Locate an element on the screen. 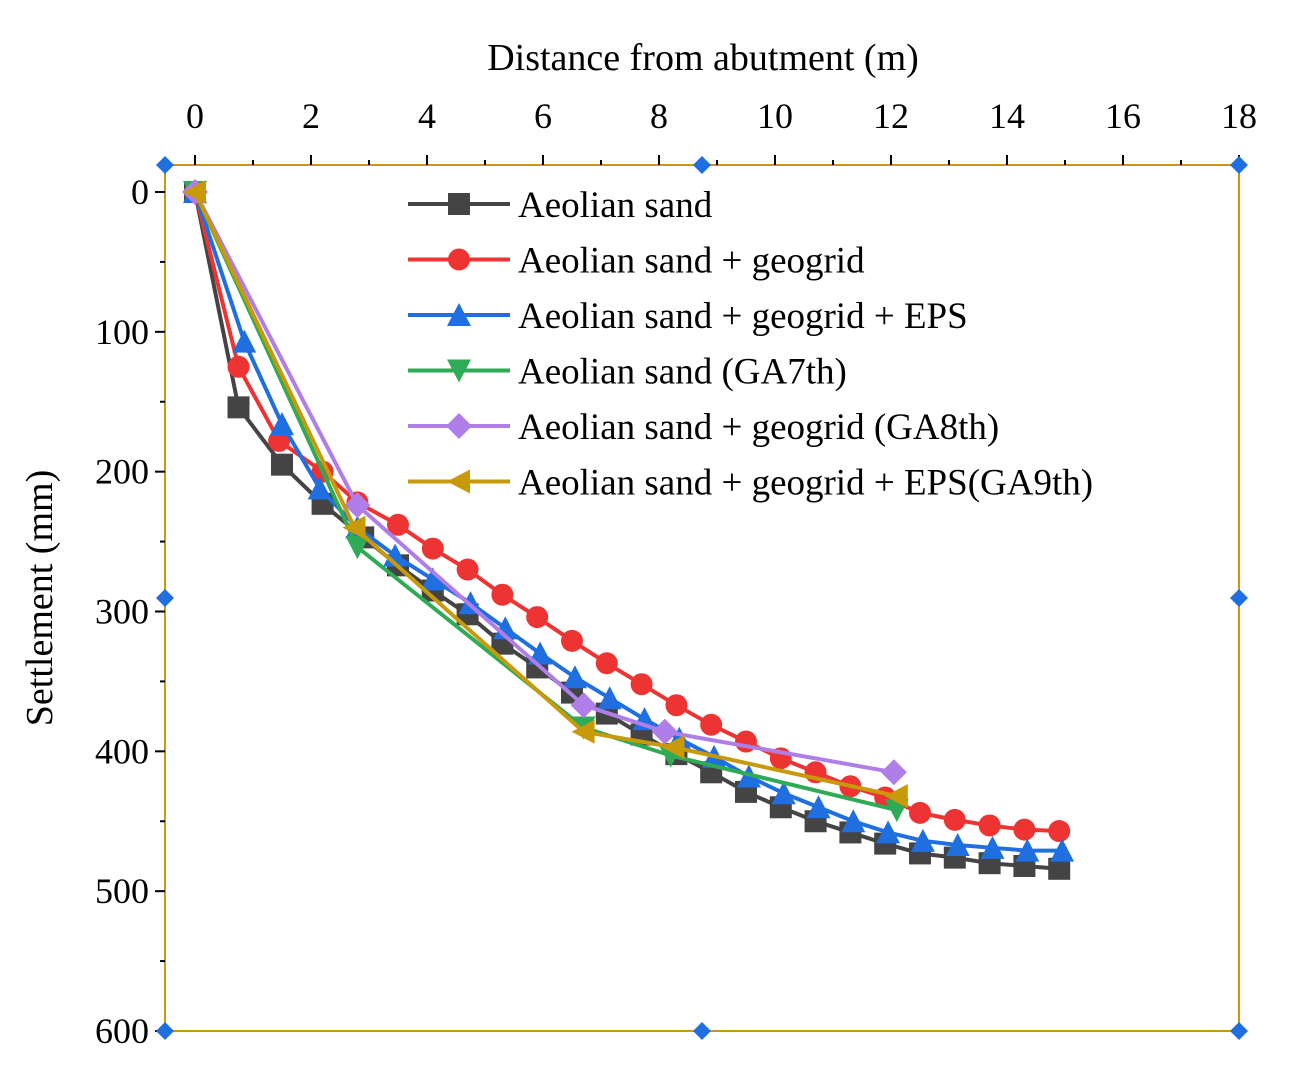  y-tick-label: 100 is located at coordinates (122, 332).